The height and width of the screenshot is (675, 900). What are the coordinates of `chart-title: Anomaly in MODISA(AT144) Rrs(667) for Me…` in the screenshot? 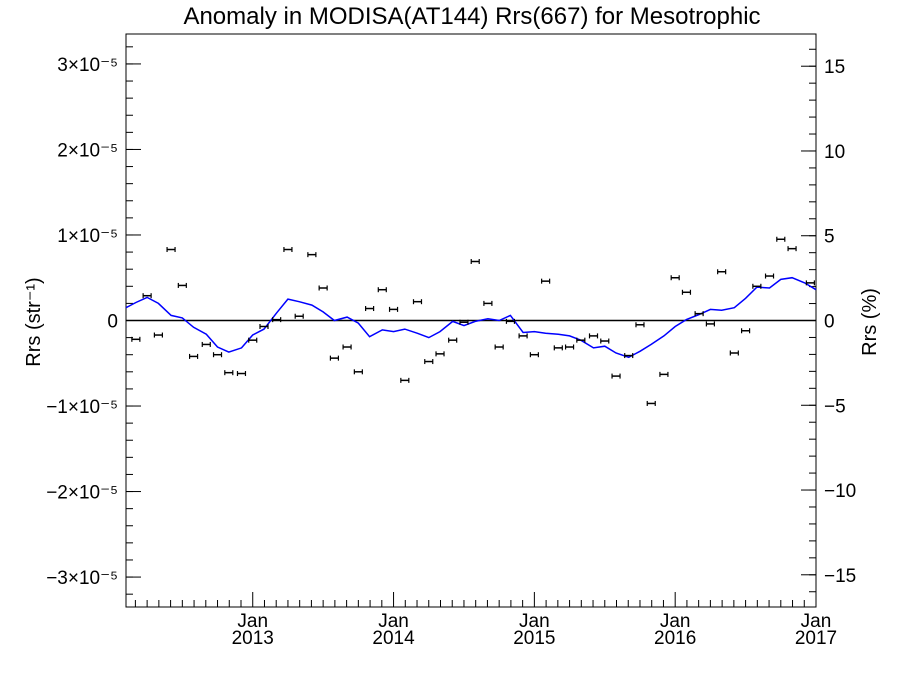 It's located at (471, 16).